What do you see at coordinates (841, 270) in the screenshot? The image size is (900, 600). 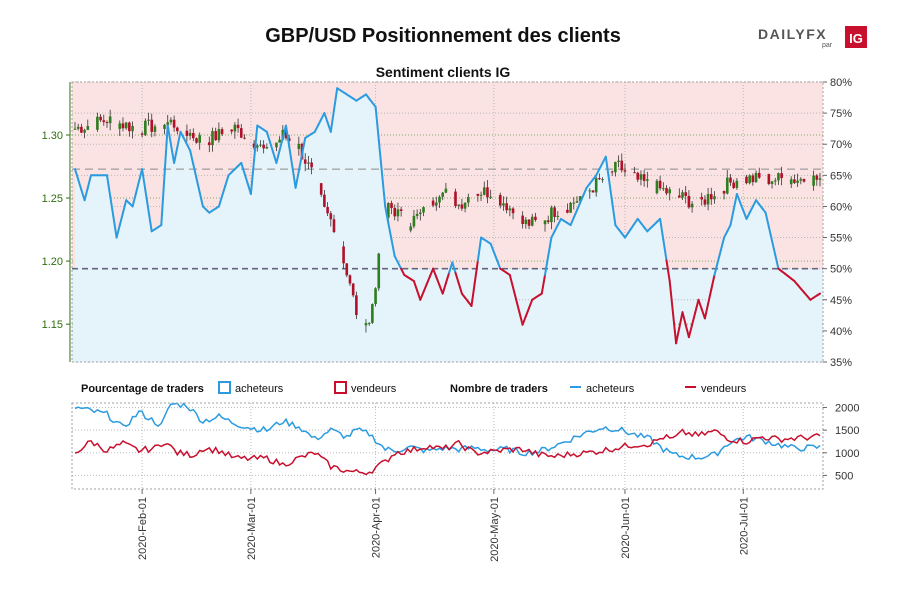 I see `sentiment-tick-label: 50%` at bounding box center [841, 270].